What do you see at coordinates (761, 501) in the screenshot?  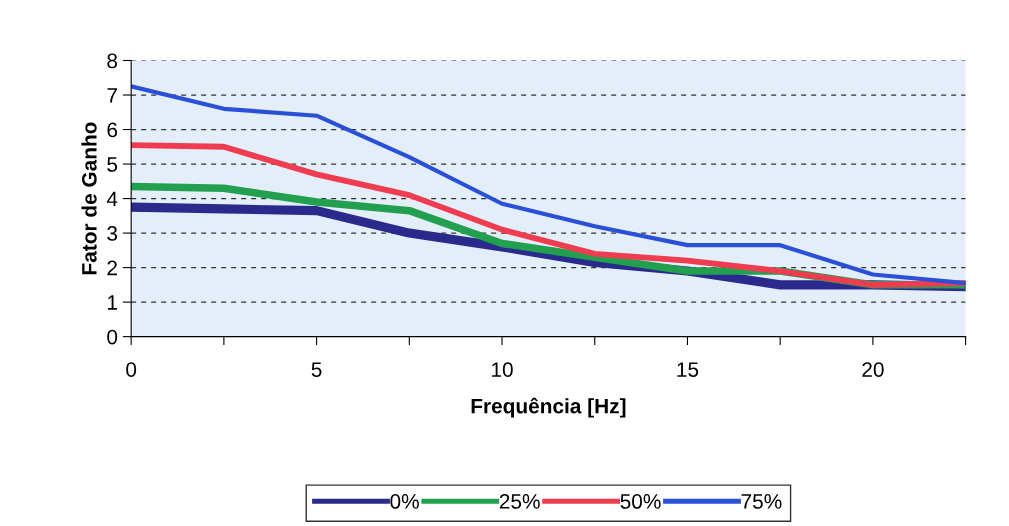 I see `legend-label: 75%` at bounding box center [761, 501].